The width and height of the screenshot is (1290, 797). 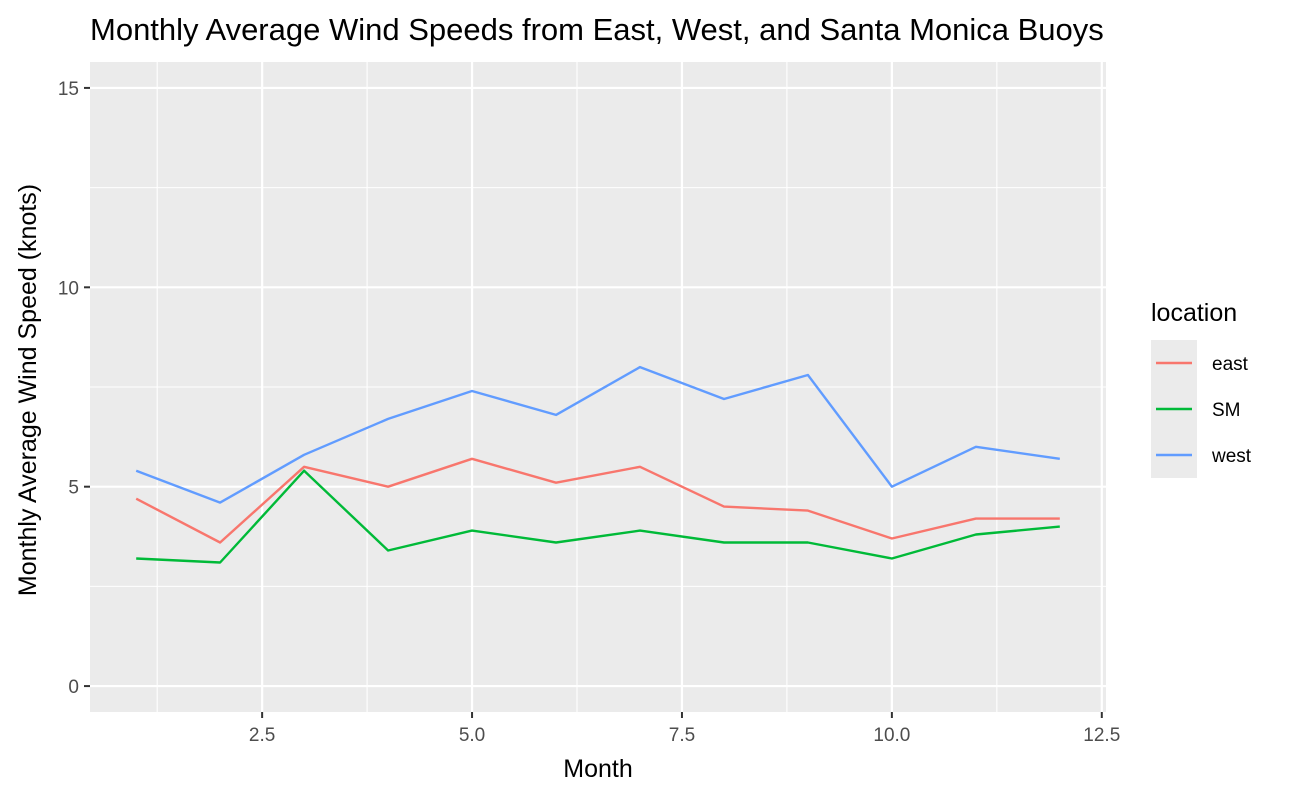 What do you see at coordinates (597, 434) in the screenshot?
I see `series-line-west` at bounding box center [597, 434].